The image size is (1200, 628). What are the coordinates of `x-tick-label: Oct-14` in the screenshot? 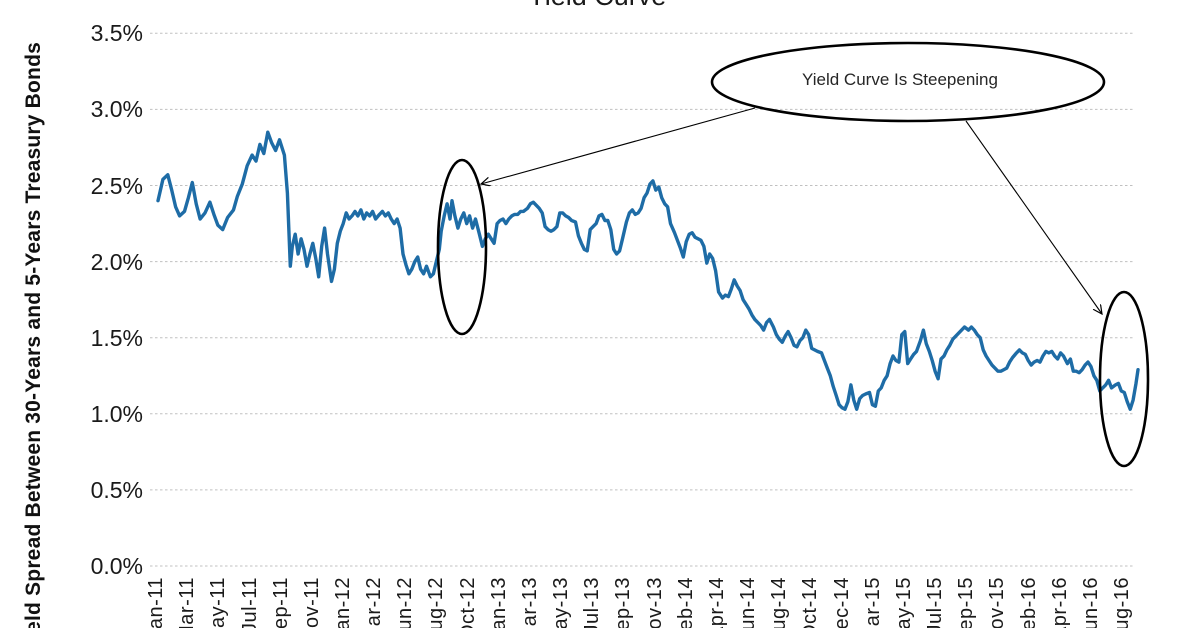 It's located at (810, 602).